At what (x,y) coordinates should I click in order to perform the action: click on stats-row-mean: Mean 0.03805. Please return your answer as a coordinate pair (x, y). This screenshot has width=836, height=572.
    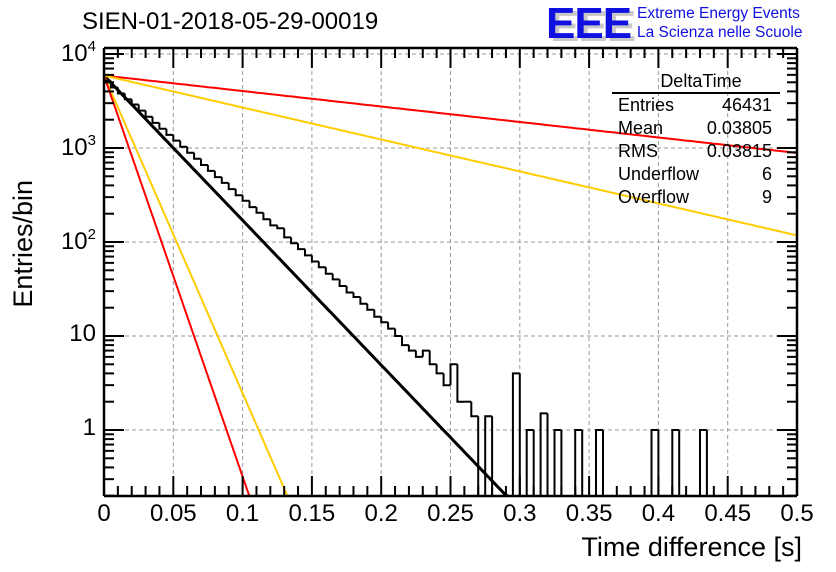
    Looking at the image, I should click on (696, 128).